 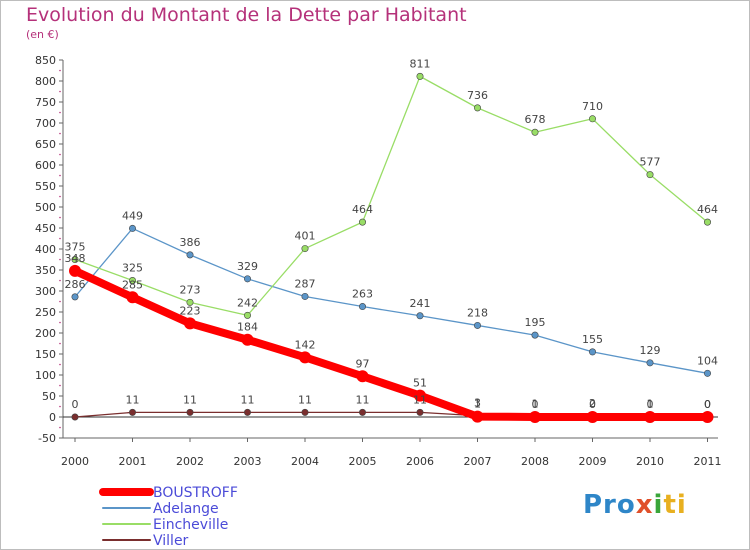 I want to click on data-label: 223, so click(x=190, y=310).